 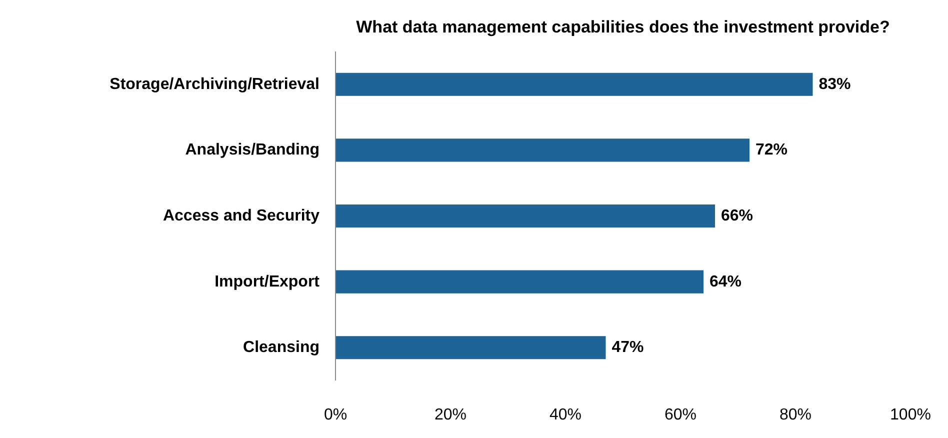 I want to click on y-tick-label: Analysis/Banding, so click(x=252, y=150).